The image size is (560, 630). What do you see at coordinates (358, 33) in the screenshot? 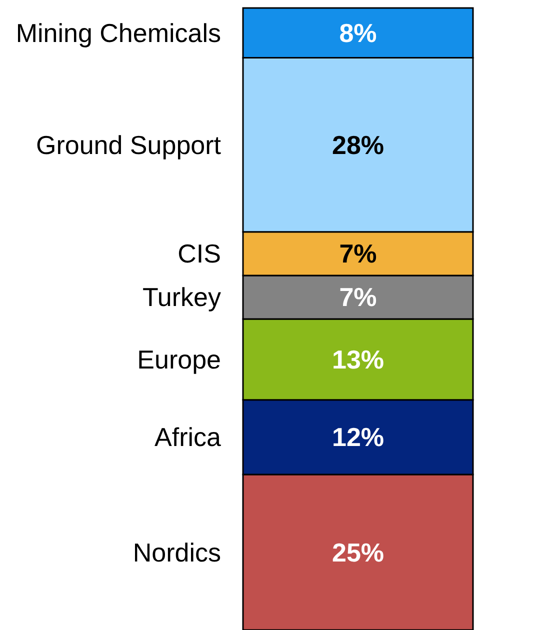
I see `data-label: 8%` at bounding box center [358, 33].